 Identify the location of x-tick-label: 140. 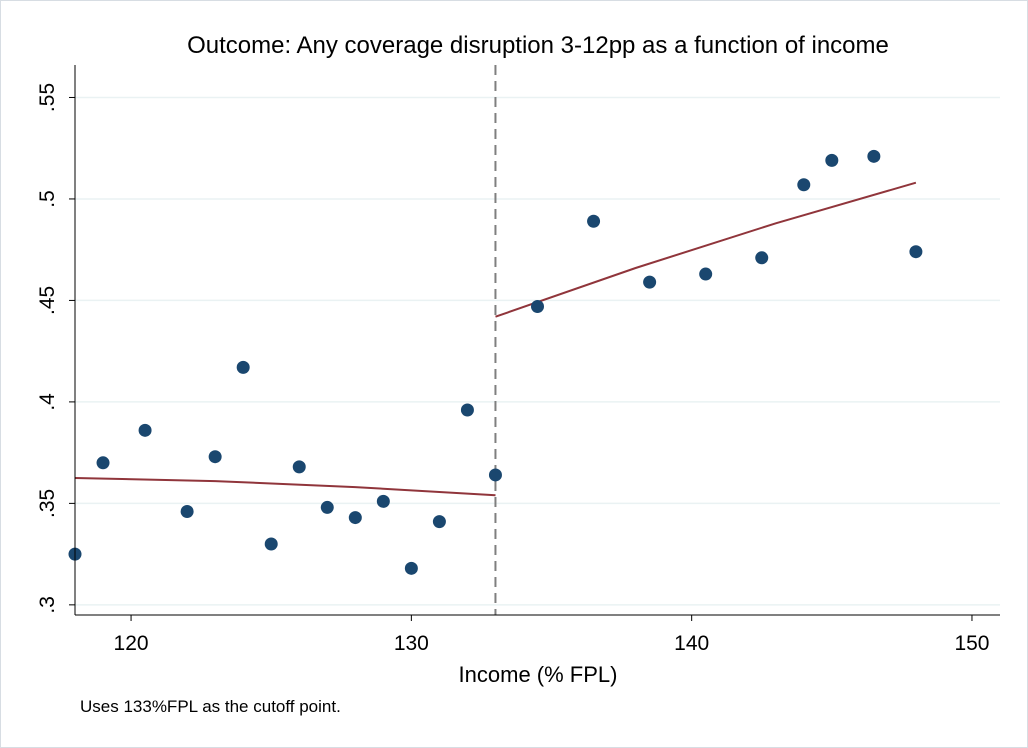
(691, 643).